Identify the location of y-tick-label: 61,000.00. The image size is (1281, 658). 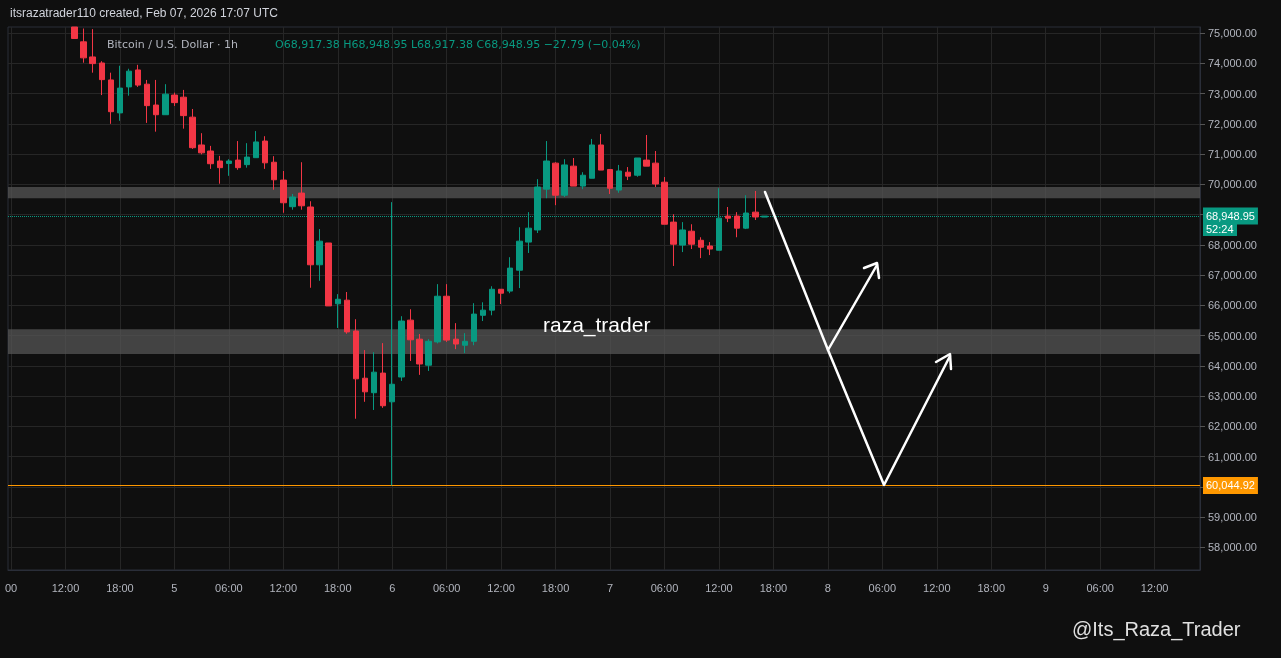
(1232, 456).